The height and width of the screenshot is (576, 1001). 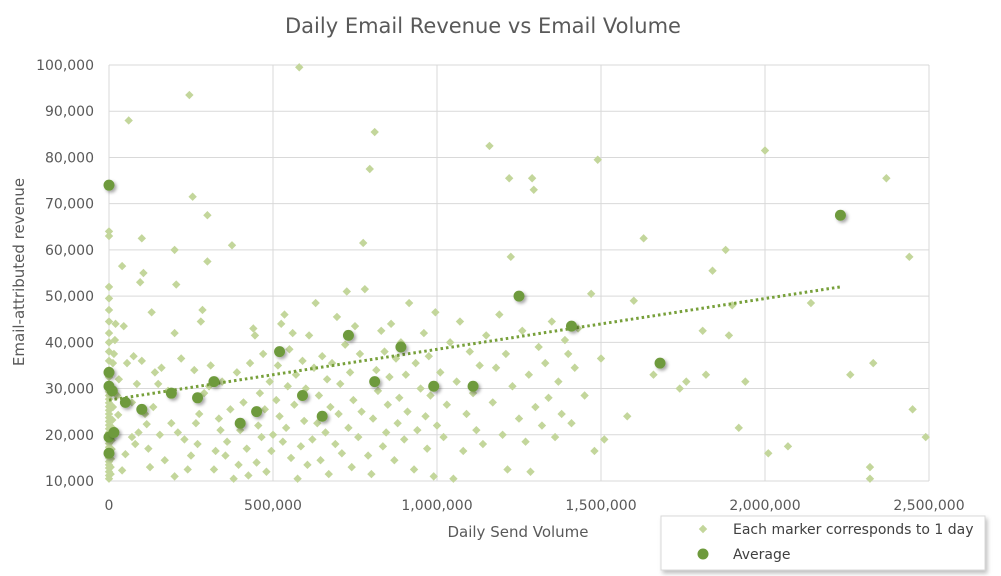 I want to click on y-tick-label: 50,000, so click(x=69, y=297).